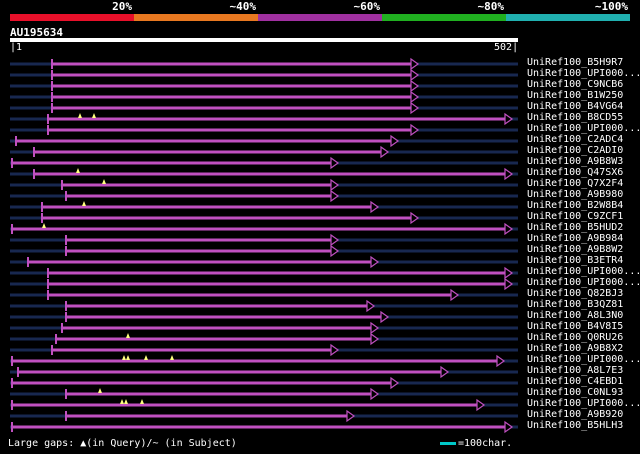  Describe the element at coordinates (491, 6) in the screenshot. I see `legend-label: ~80%` at that location.